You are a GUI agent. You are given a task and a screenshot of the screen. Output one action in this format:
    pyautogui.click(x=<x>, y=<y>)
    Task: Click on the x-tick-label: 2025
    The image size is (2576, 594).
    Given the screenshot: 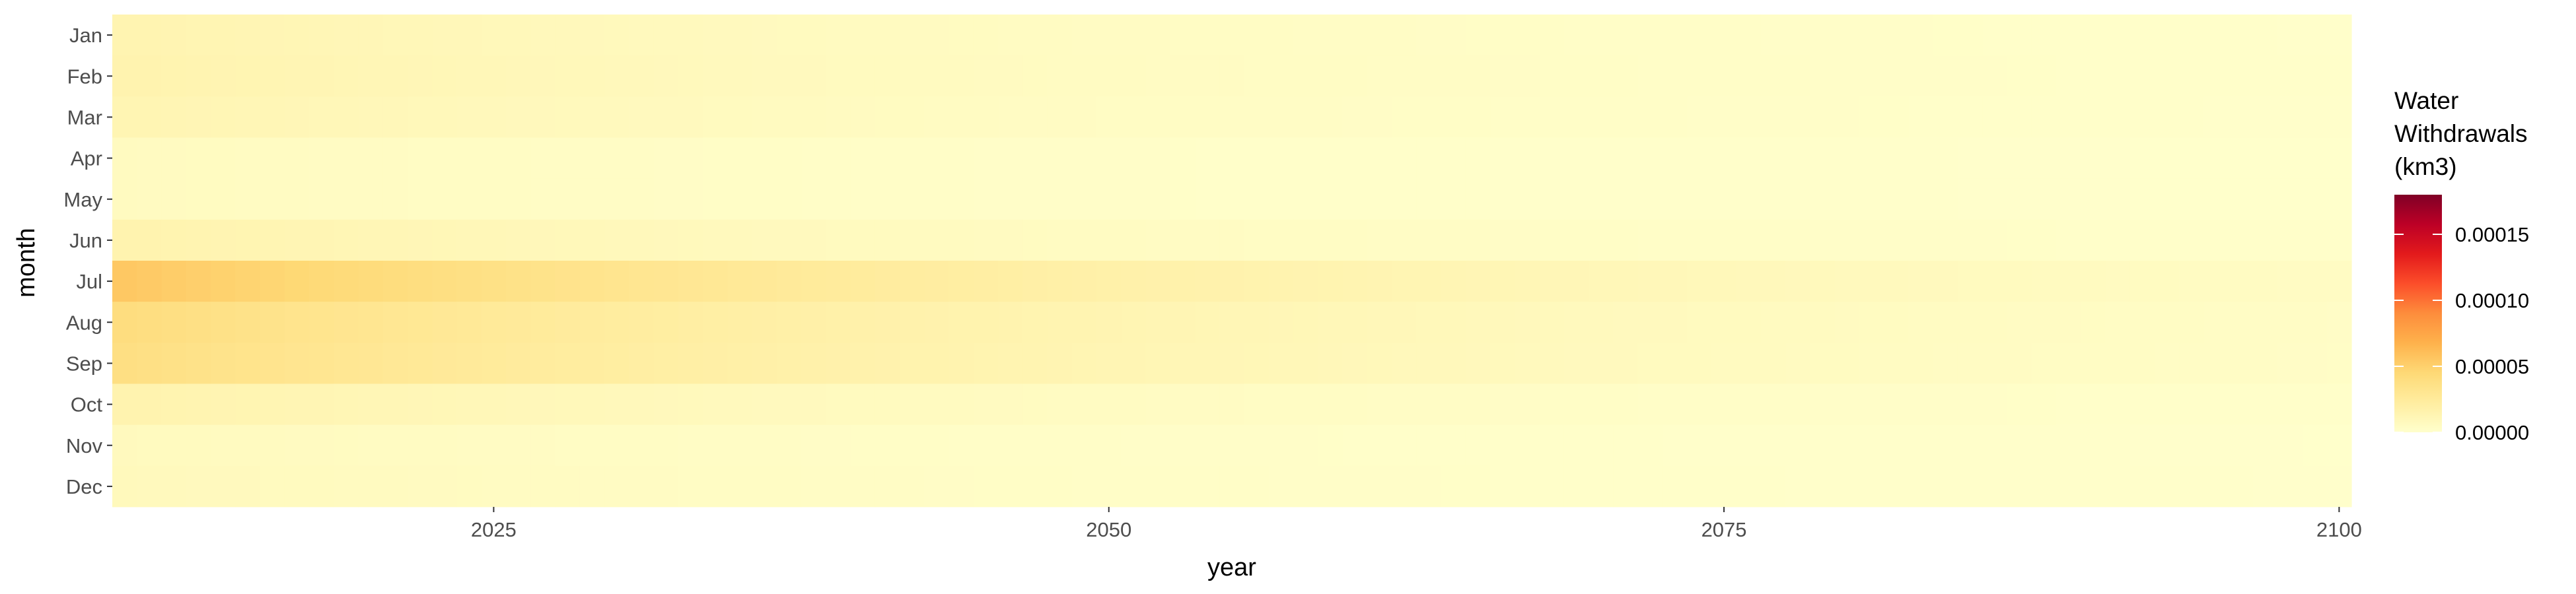 What is the action you would take?
    pyautogui.click(x=494, y=529)
    